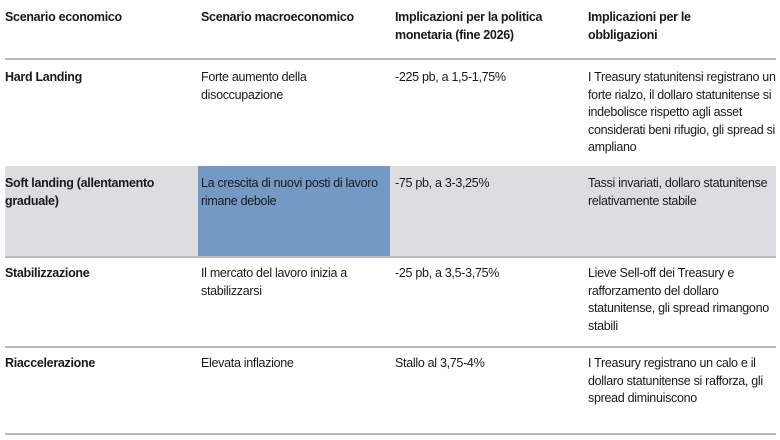  What do you see at coordinates (254, 86) in the screenshot?
I see `table-cell: Forte aumento della disoccupazione` at bounding box center [254, 86].